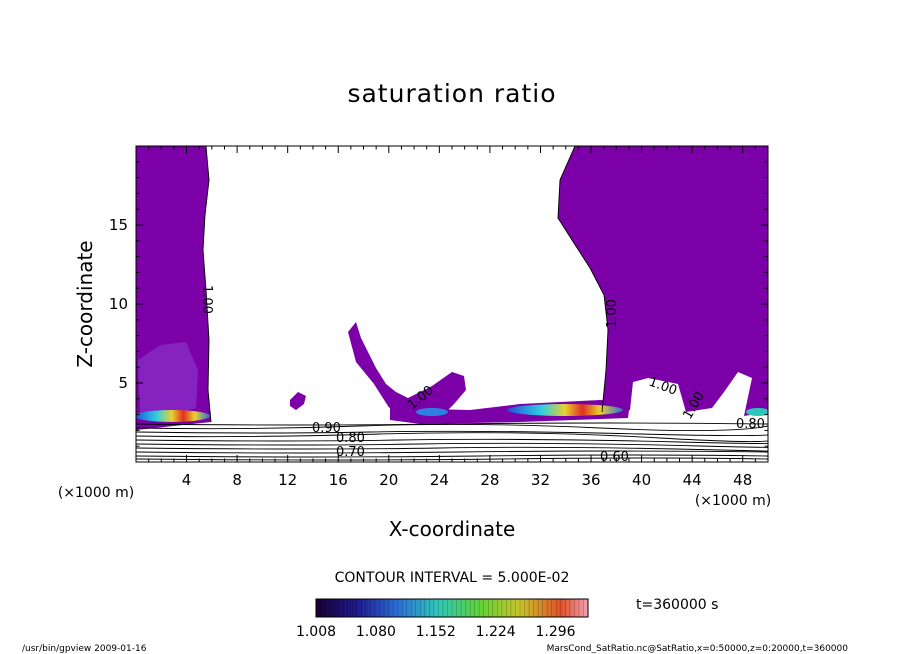 The image size is (904, 654). What do you see at coordinates (641, 480) in the screenshot?
I see `x-tick-label: 40` at bounding box center [641, 480].